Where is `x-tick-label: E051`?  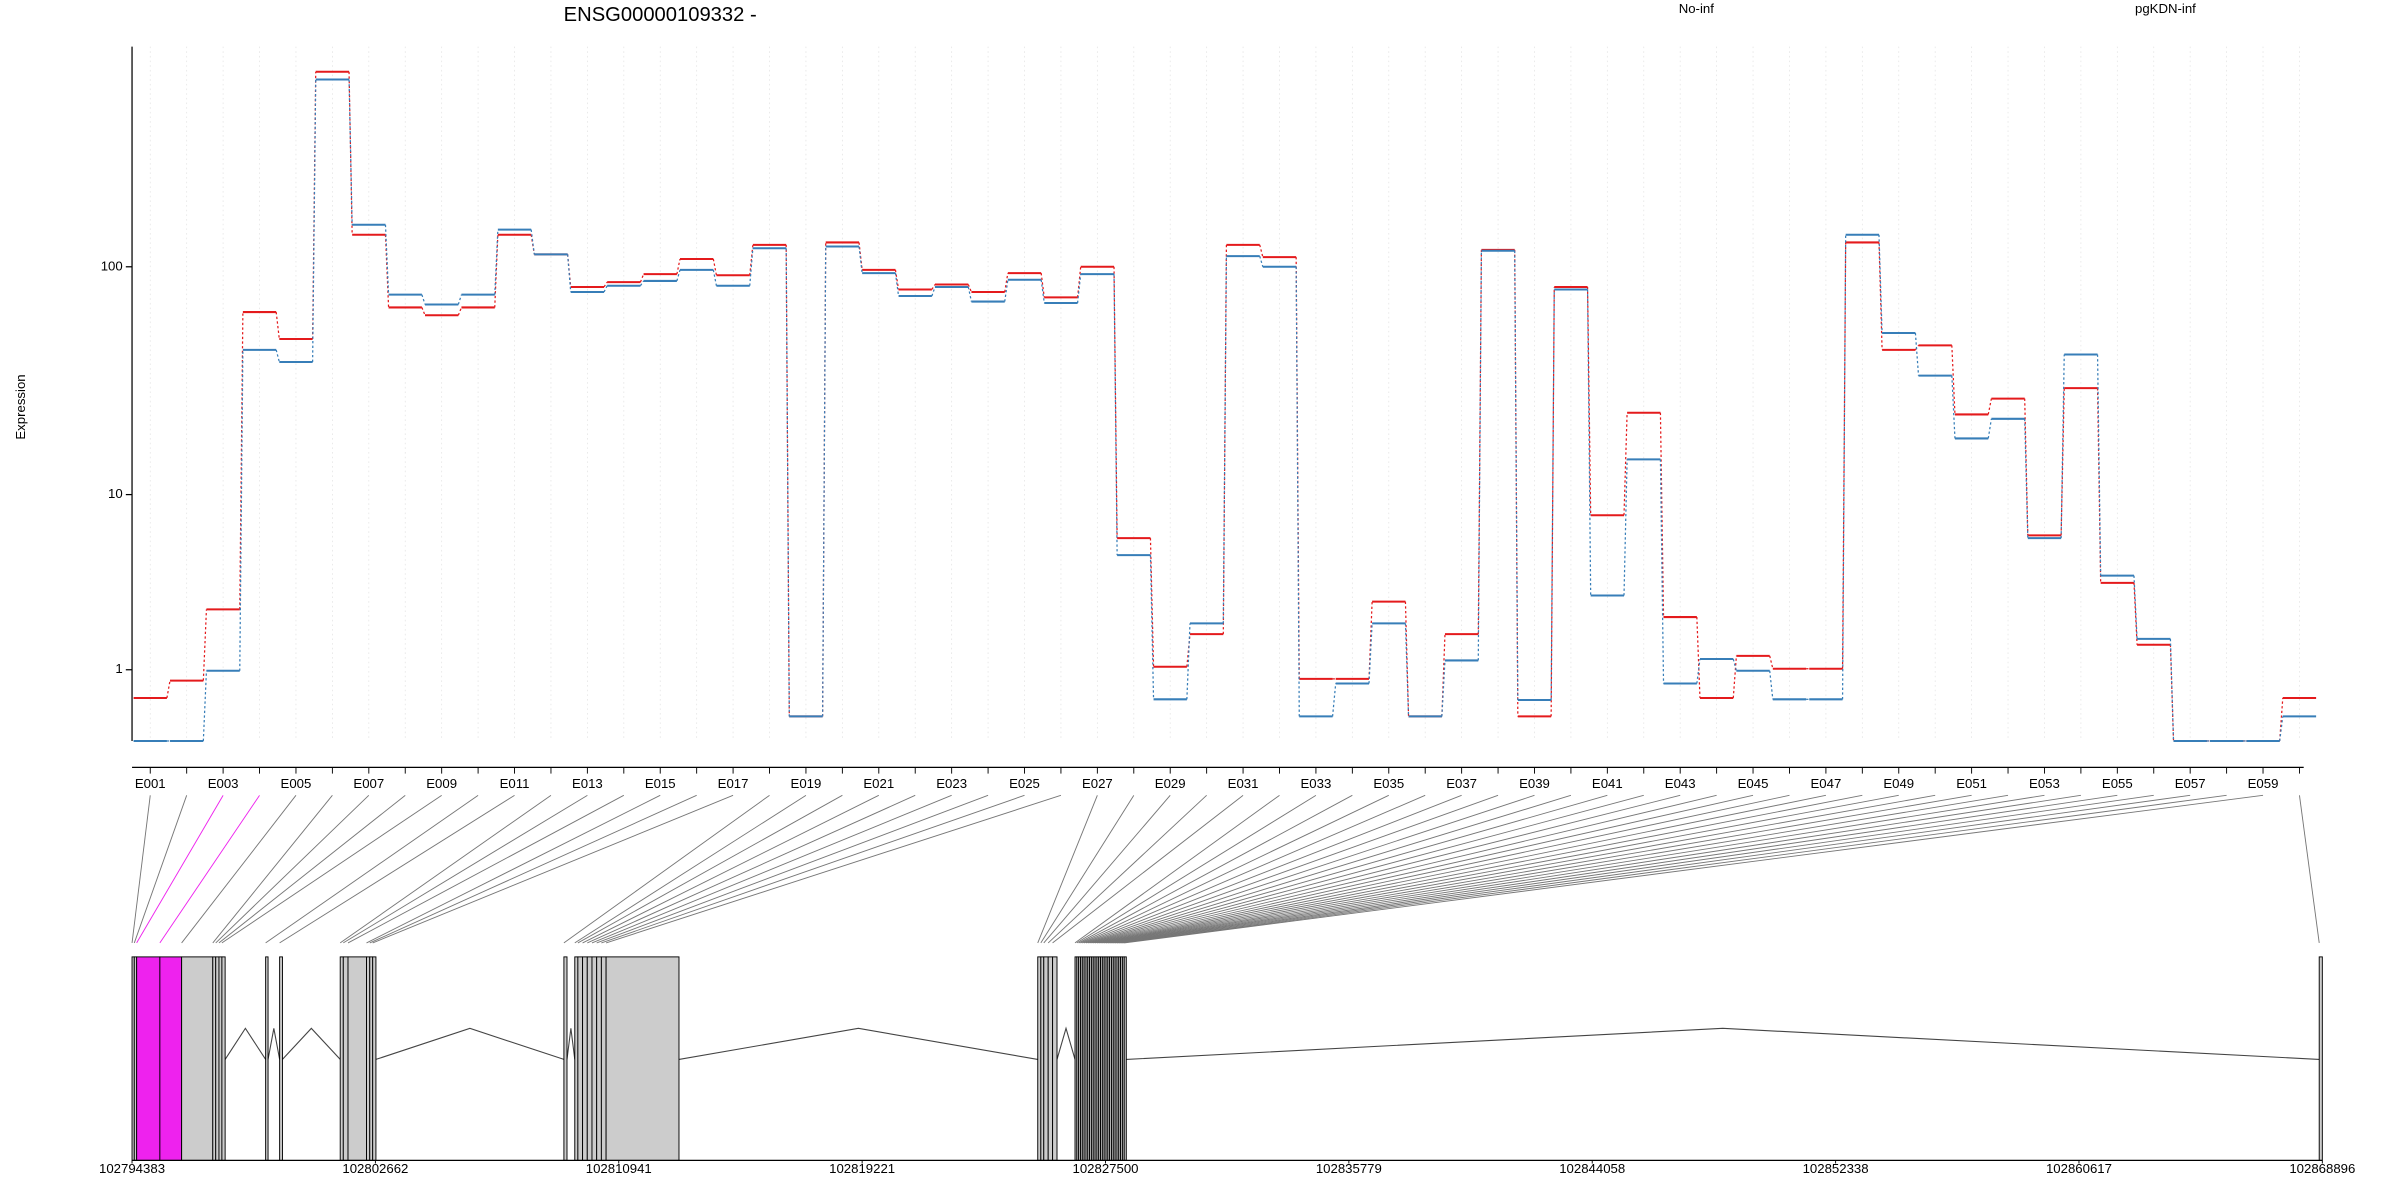 x-tick-label: E051 is located at coordinates (1971, 783).